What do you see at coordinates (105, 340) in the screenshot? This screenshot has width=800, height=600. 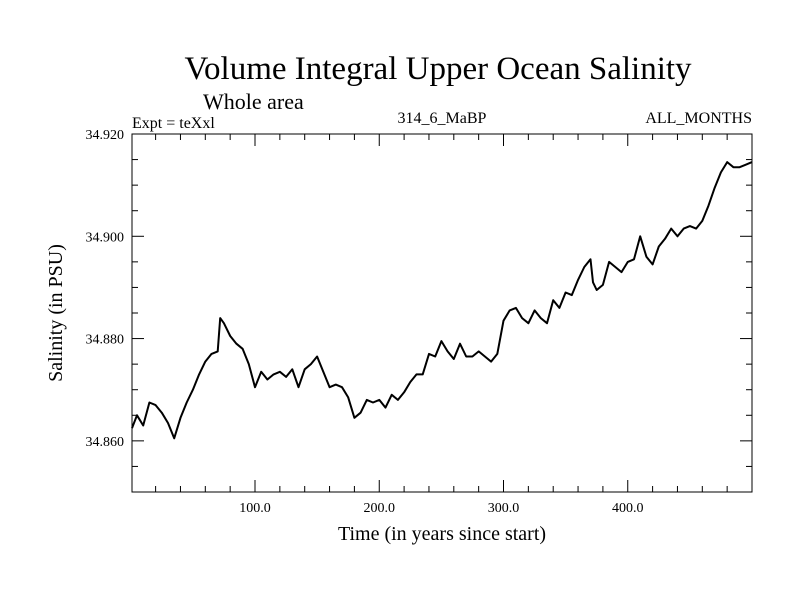 I see `y-tick-label: 34.880` at bounding box center [105, 340].